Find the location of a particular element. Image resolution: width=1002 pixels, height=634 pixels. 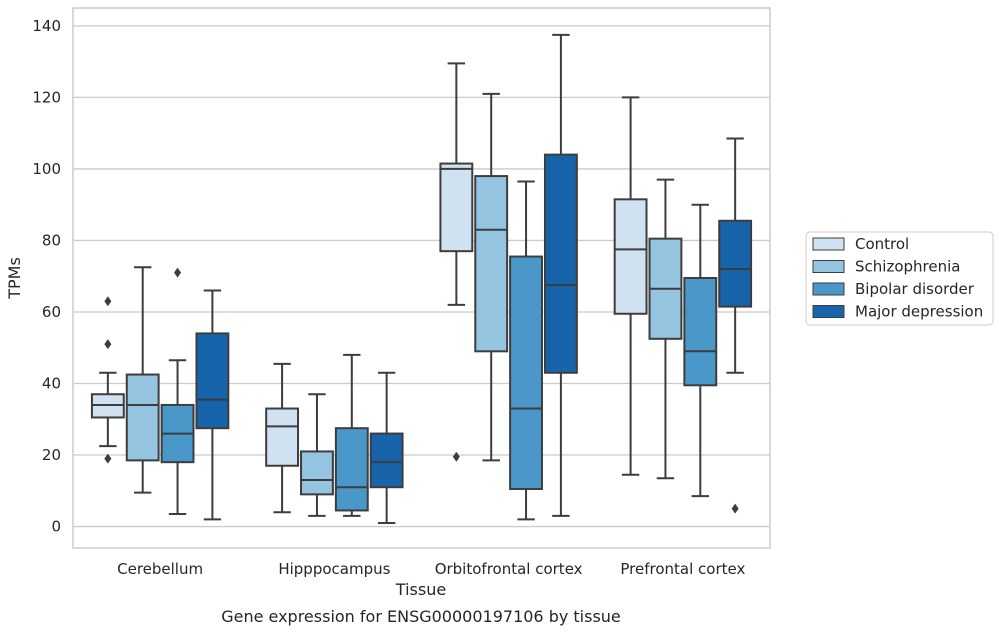

x-axis-label: Tissue is located at coordinates (420, 589).